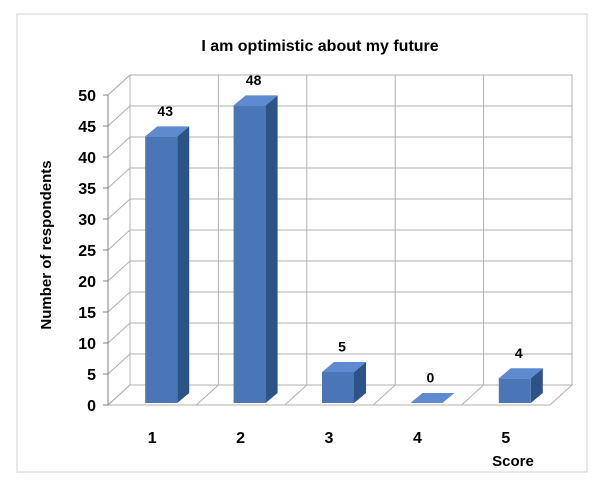  What do you see at coordinates (91, 375) in the screenshot?
I see `y-tick-label: 5` at bounding box center [91, 375].